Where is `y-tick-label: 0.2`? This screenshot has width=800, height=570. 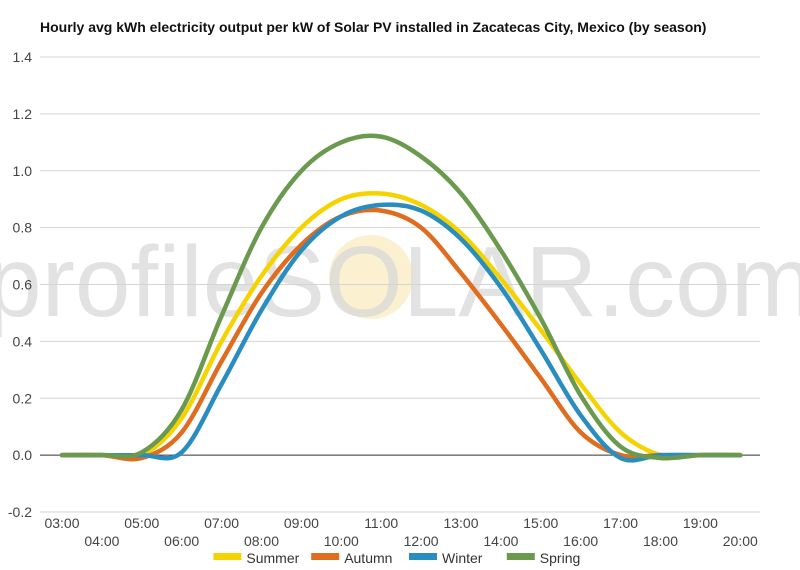
y-tick-label: 0.2 is located at coordinates (23, 398).